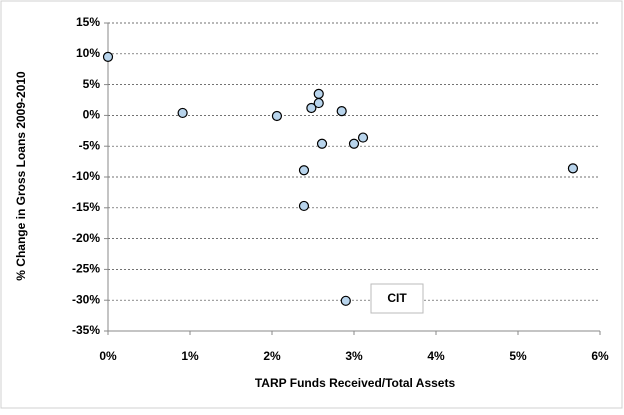 This screenshot has height=415, width=624. What do you see at coordinates (86, 269) in the screenshot?
I see `y-tick-label: -25%` at bounding box center [86, 269].